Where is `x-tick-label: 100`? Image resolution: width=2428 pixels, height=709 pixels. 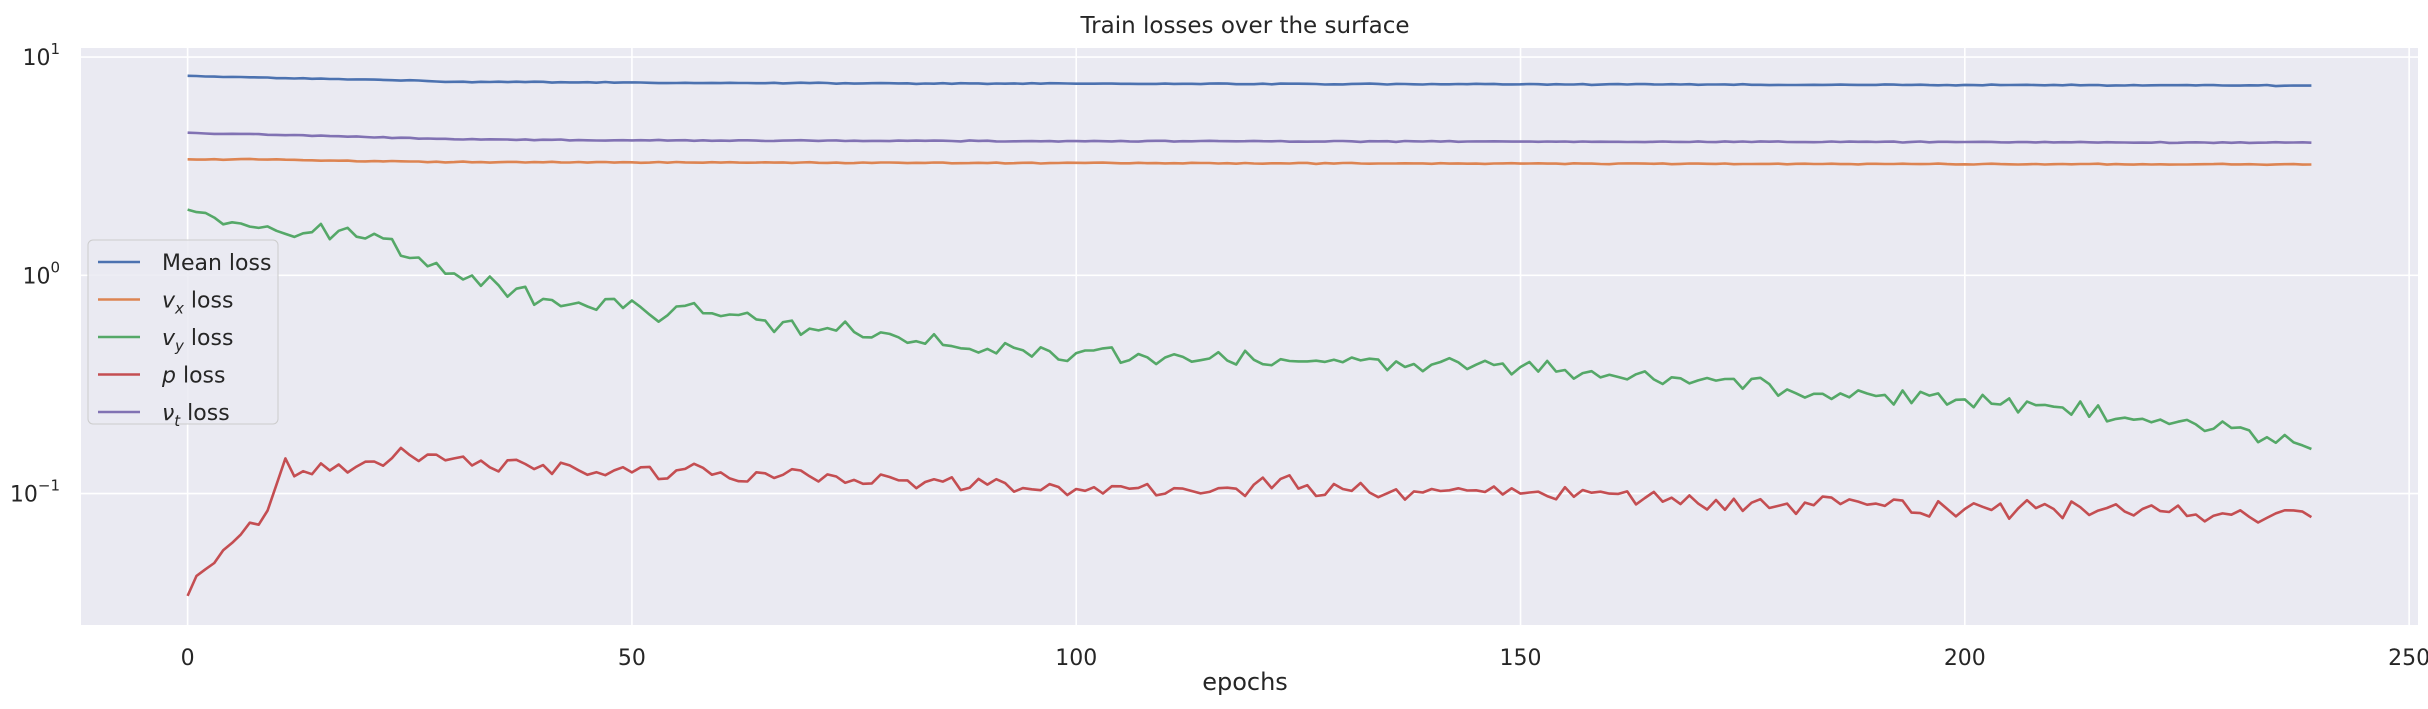
x-tick-label: 100 is located at coordinates (1076, 658).